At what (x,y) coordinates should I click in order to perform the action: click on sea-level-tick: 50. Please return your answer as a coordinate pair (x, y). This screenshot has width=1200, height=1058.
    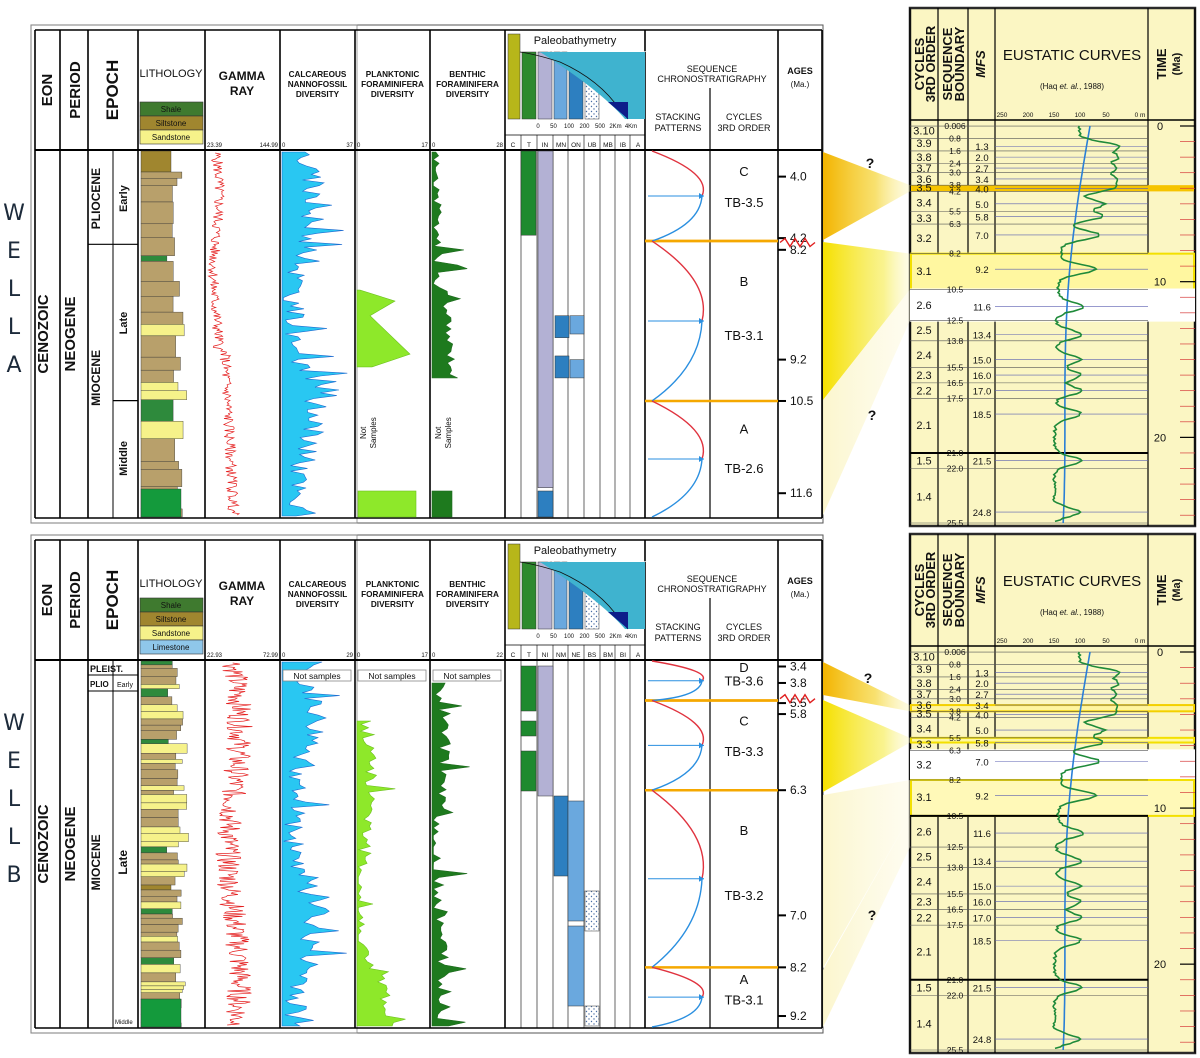
    Looking at the image, I should click on (1106, 115).